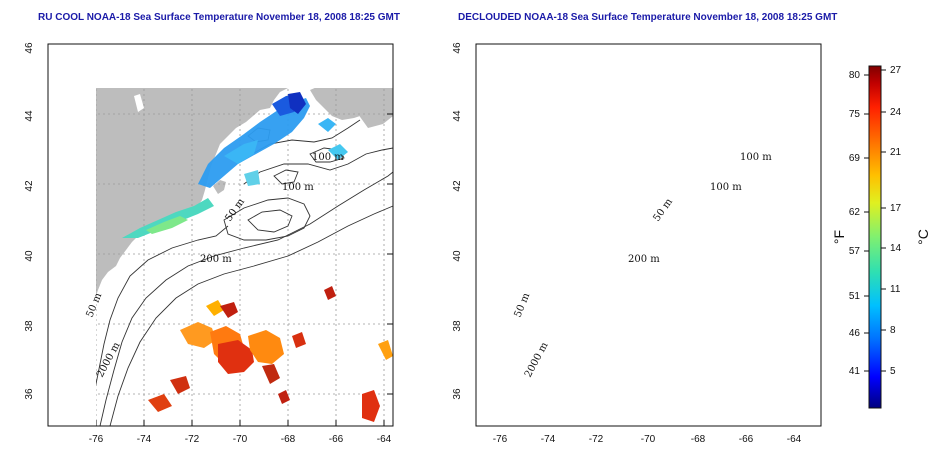 The height and width of the screenshot is (475, 950). Describe the element at coordinates (457, 221) in the screenshot. I see `right-lat-axis: 46 44 42 40 38 36` at that location.